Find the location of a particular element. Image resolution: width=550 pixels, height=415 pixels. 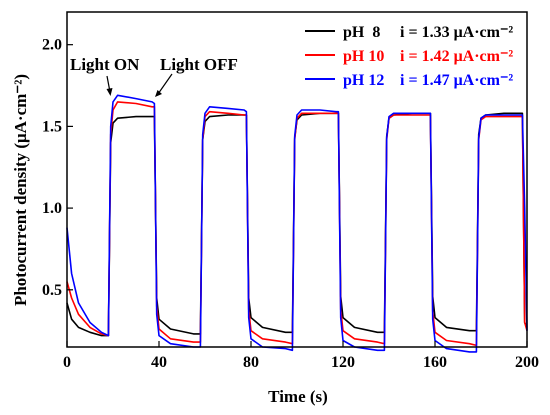

legend-entry-ph10: pH 10 i = 1.42 μA·cm⁻² is located at coordinates (409, 56).